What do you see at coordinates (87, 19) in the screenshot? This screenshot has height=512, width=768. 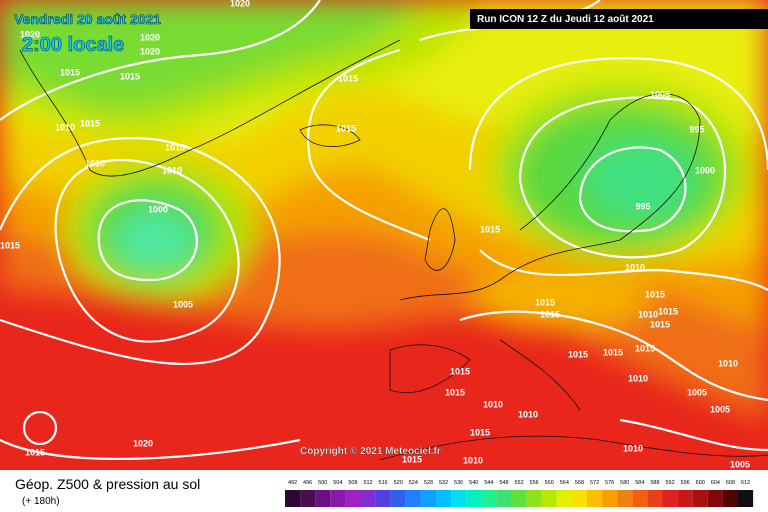 I see `date-label: Vendredi 20 août 2021` at bounding box center [87, 19].